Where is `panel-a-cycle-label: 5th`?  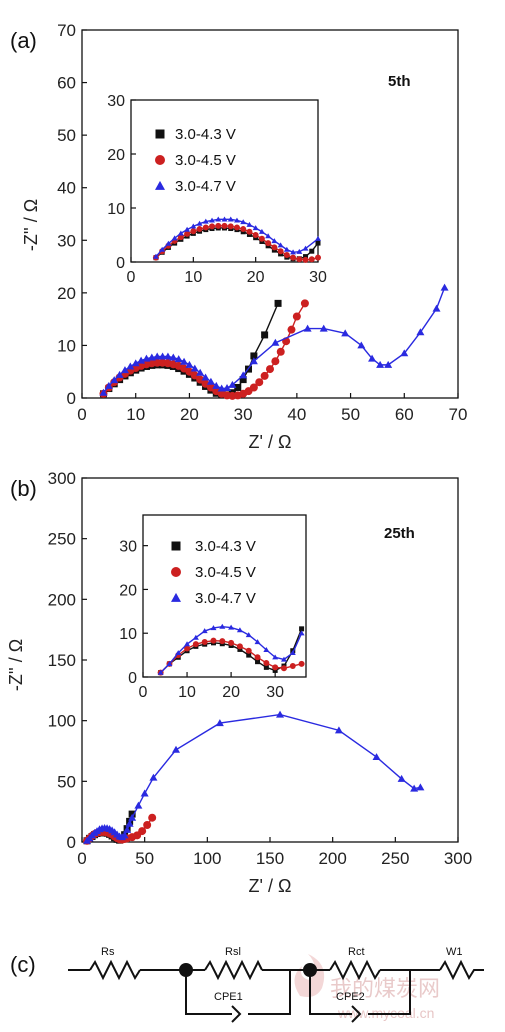
panel-a-cycle-label: 5th is located at coordinates (399, 81).